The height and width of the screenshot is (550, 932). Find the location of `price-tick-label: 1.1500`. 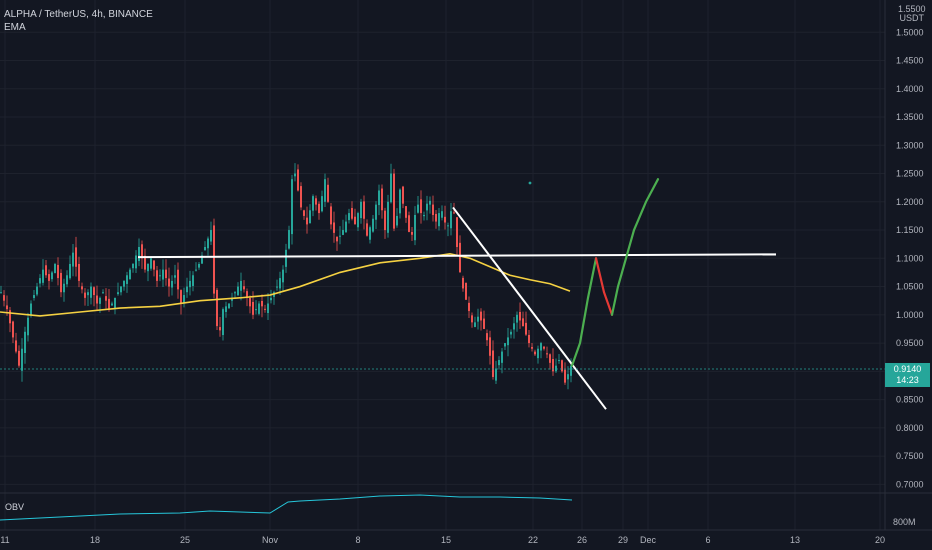

price-tick-label: 1.1500 is located at coordinates (910, 230).